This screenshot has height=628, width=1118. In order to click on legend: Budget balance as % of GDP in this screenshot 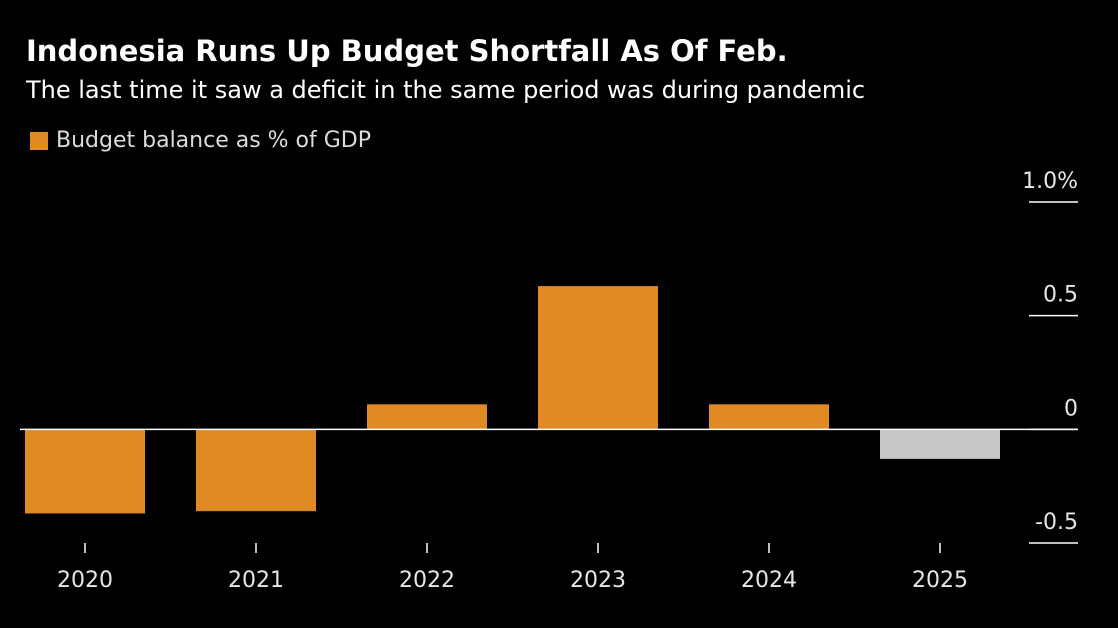, I will do `click(200, 140)`.